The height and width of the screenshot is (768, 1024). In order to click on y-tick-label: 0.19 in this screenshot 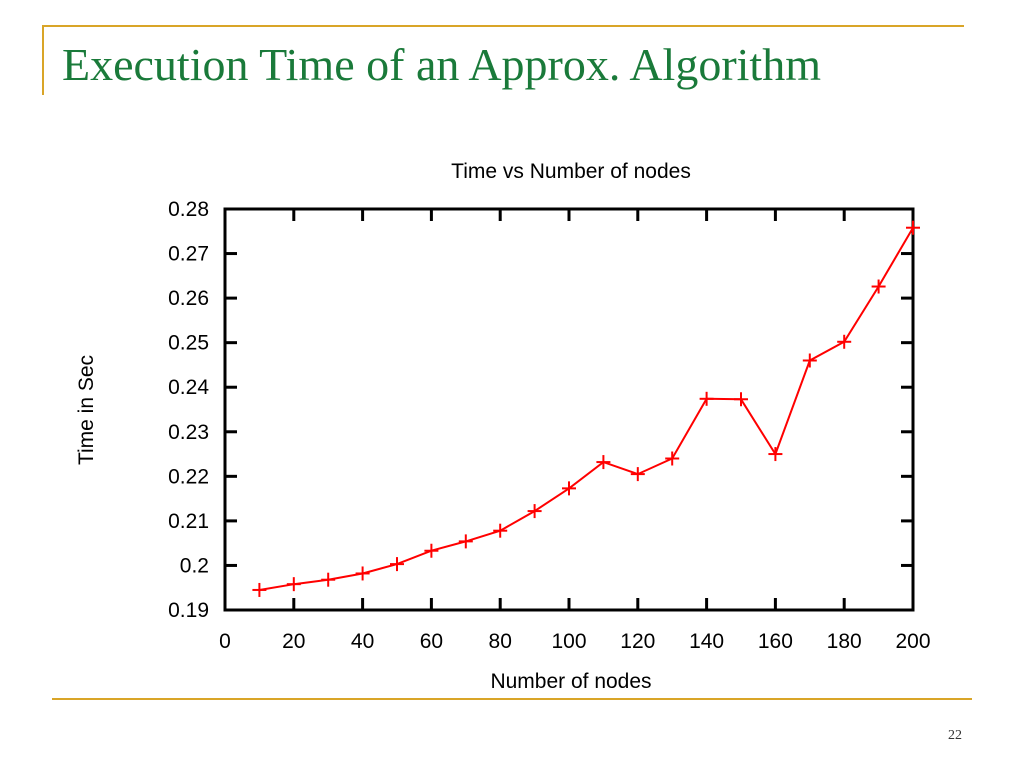, I will do `click(188, 610)`.